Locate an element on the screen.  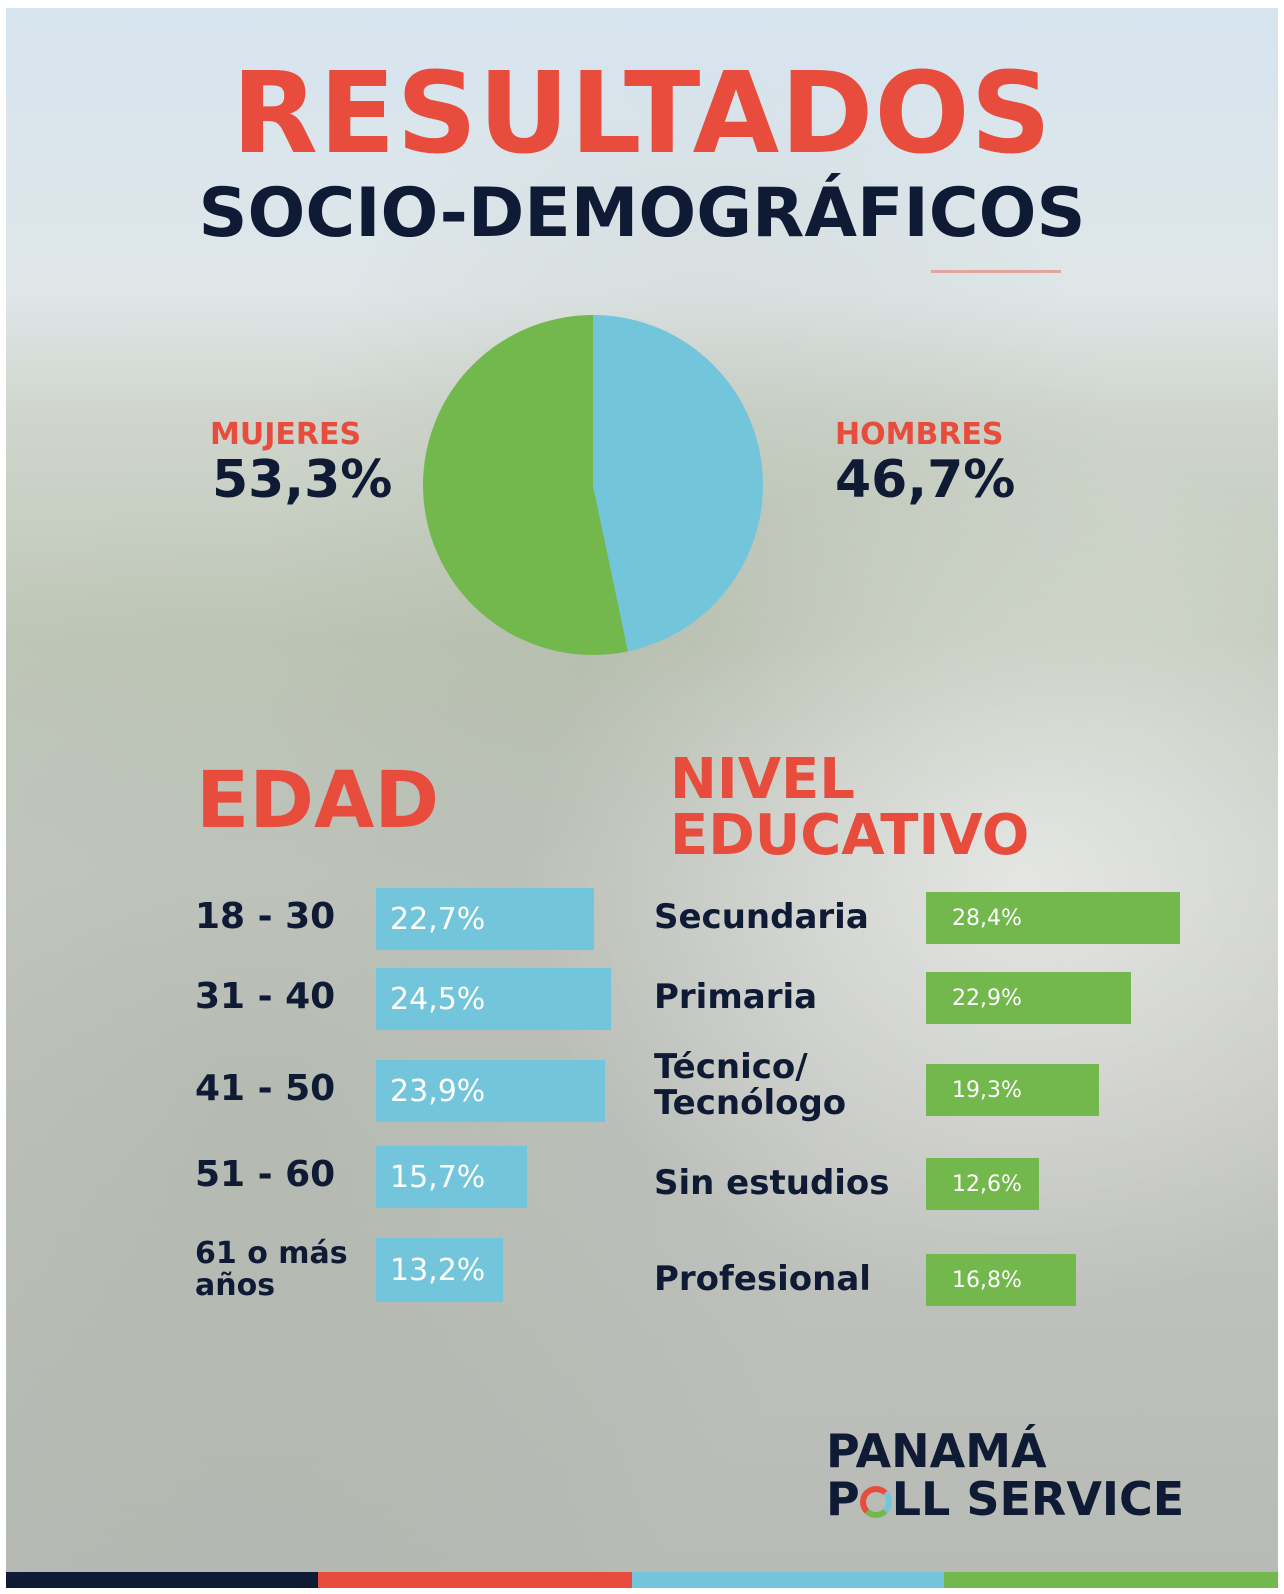
education-section-title-line1: NIVEL is located at coordinates (762, 779).